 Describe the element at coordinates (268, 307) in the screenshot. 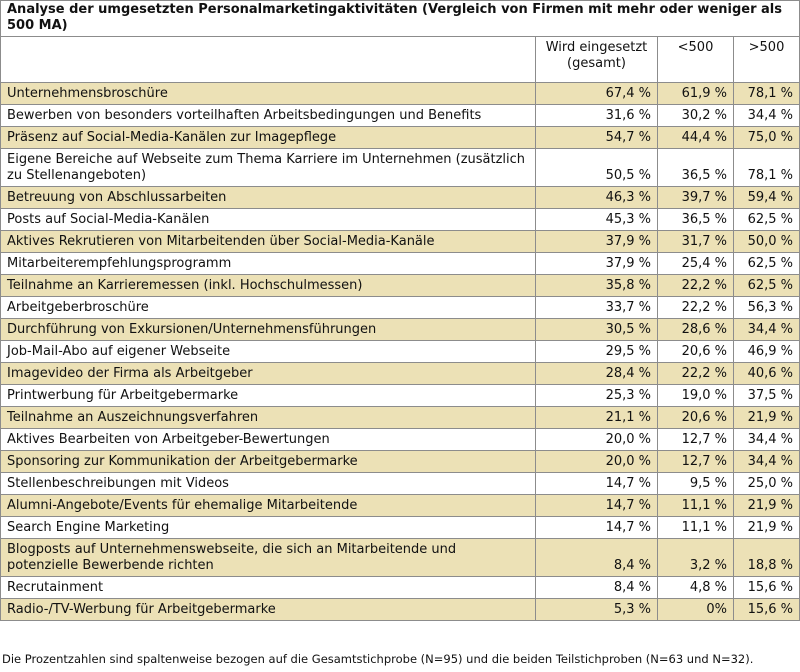

I see `row-label: Arbeitgeberbroschüre` at that location.